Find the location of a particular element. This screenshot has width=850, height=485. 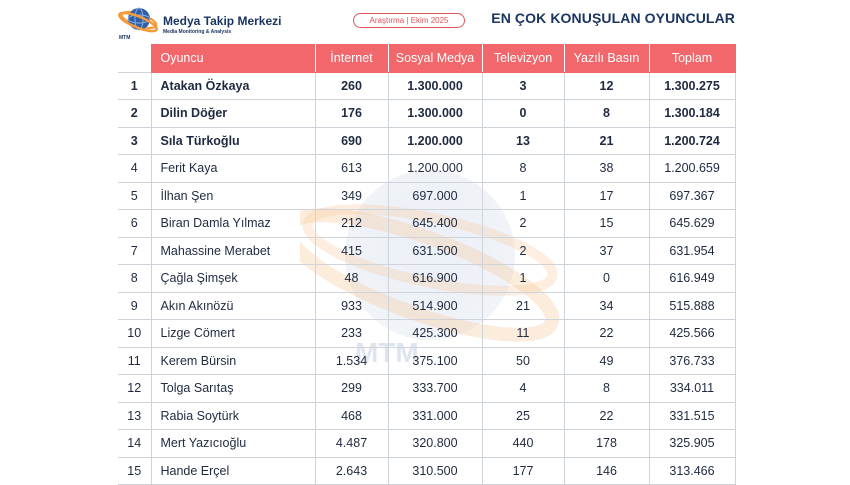

internet-cell: 233 is located at coordinates (351, 333).